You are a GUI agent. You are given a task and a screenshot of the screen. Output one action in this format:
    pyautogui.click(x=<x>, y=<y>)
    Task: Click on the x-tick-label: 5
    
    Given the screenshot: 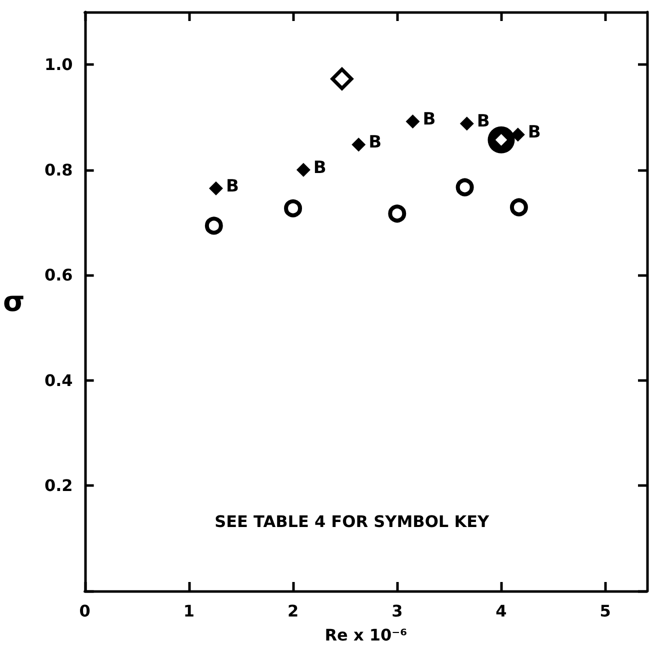 What is the action you would take?
    pyautogui.click(x=605, y=611)
    